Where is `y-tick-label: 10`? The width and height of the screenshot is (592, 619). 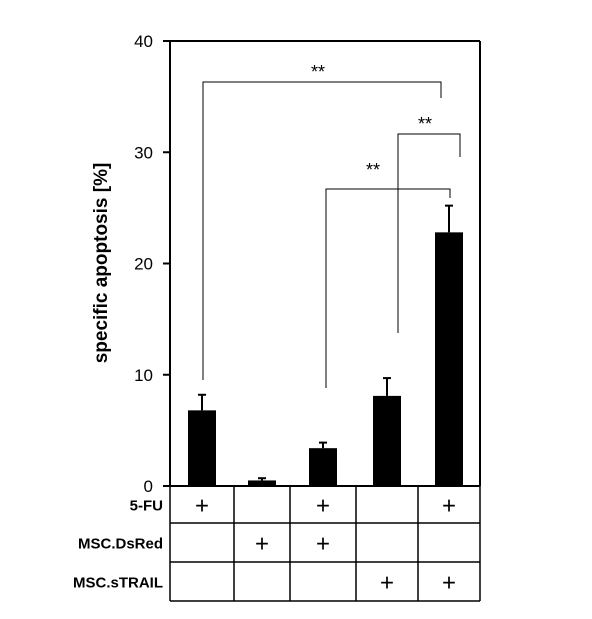
y-tick-label: 10 is located at coordinates (143, 375).